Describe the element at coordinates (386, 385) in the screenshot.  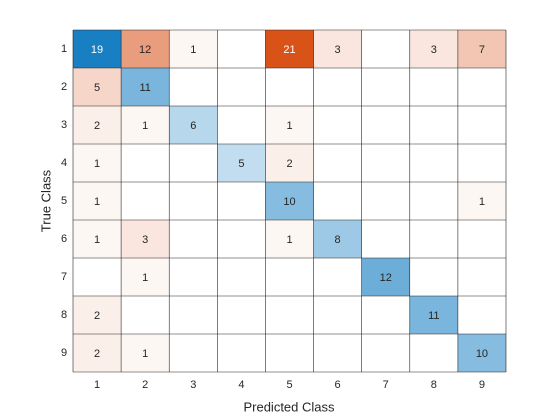
I see `x-tick-label: 7` at that location.